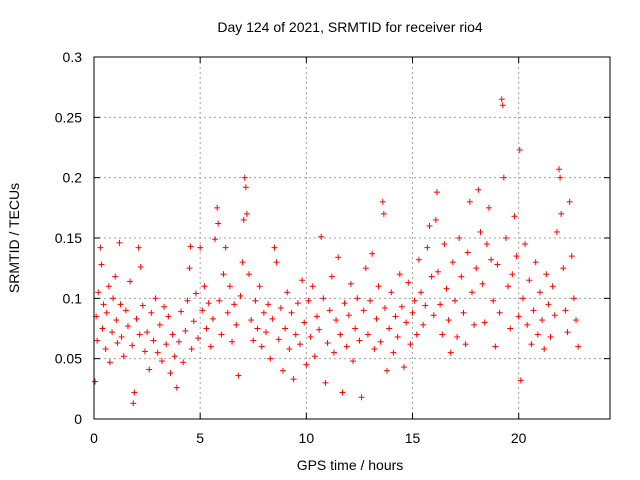 The height and width of the screenshot is (480, 640). What do you see at coordinates (307, 438) in the screenshot?
I see `x-tick-label: 10` at bounding box center [307, 438].